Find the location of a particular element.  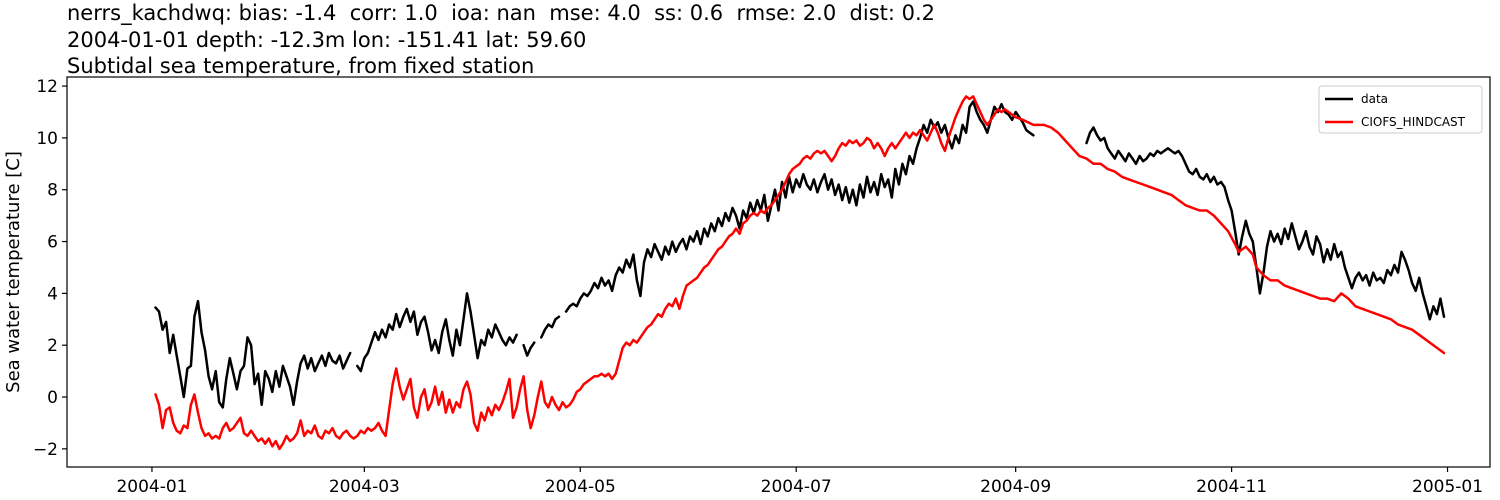

x-tick-label: 2004-11 is located at coordinates (1231, 487).